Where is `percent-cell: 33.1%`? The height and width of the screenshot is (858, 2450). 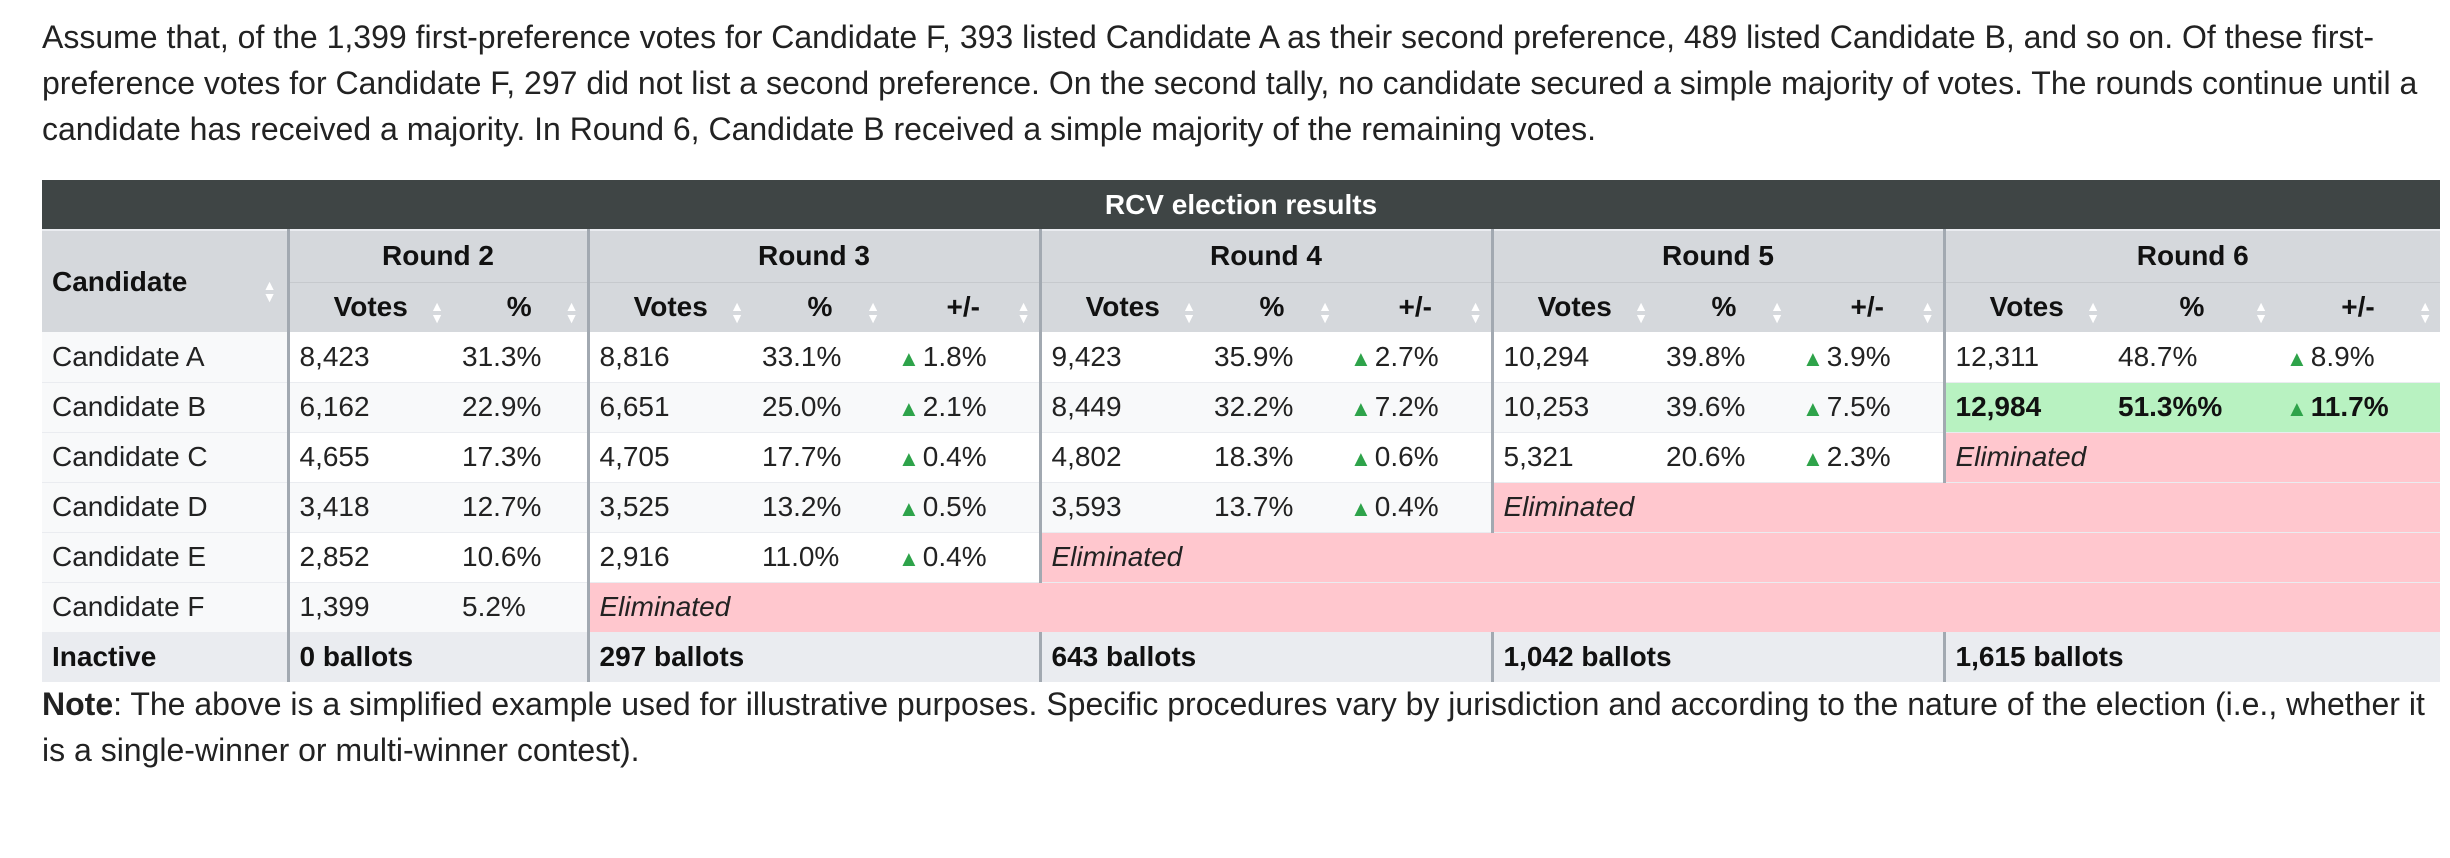 percent-cell: 33.1% is located at coordinates (820, 357).